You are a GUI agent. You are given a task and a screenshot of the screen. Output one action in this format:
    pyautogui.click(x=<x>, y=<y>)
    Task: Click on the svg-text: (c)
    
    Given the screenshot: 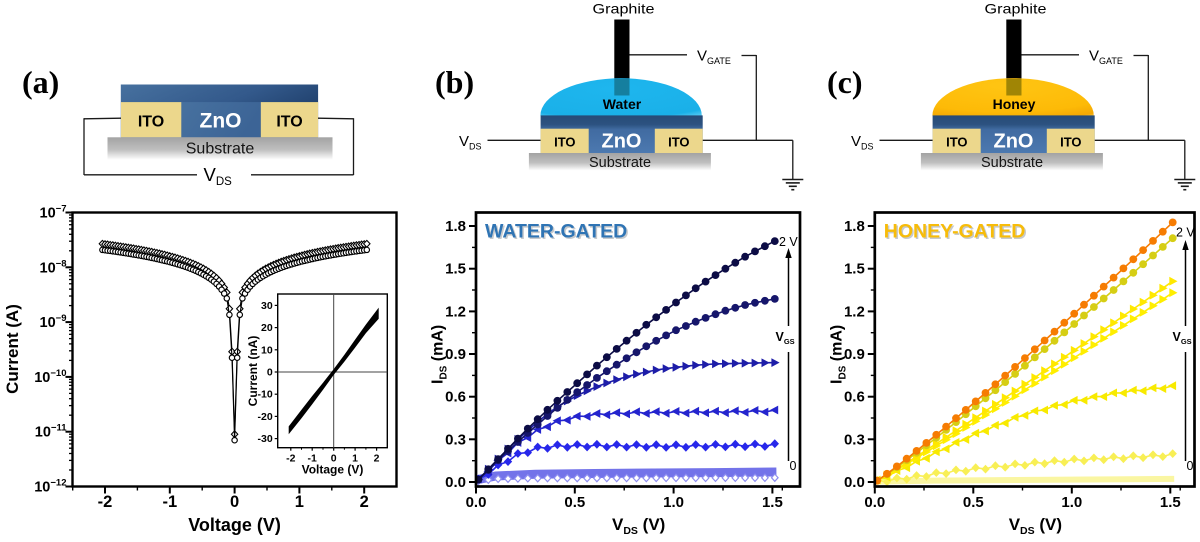 What is the action you would take?
    pyautogui.click(x=845, y=82)
    